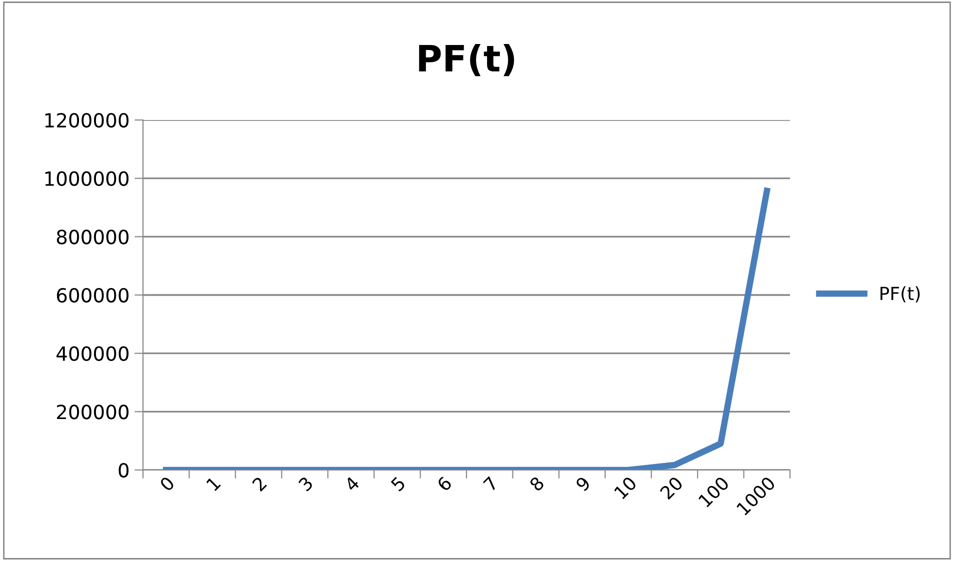 This screenshot has height=561, width=954. I want to click on x-tick-label: 0, so click(167, 484).